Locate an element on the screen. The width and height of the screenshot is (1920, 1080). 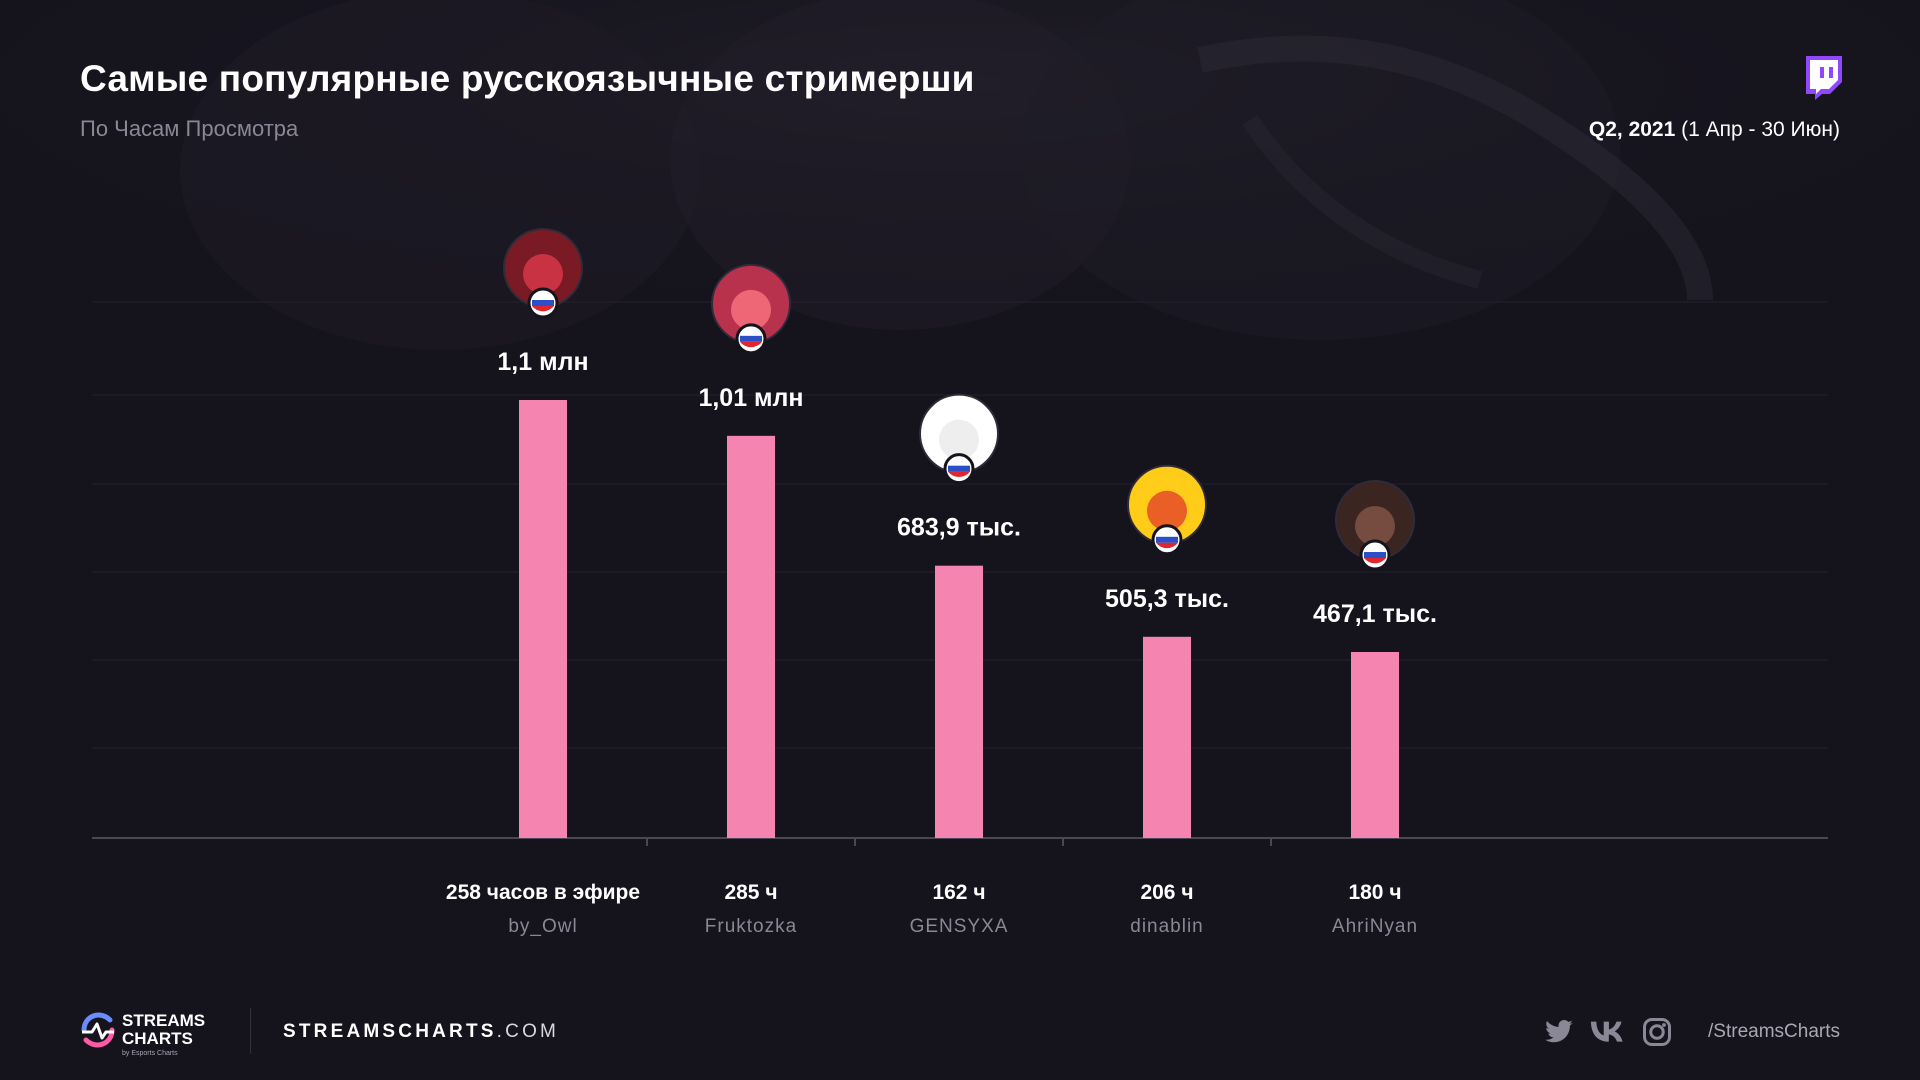
streamer-name: AhriNyan is located at coordinates (1375, 926).